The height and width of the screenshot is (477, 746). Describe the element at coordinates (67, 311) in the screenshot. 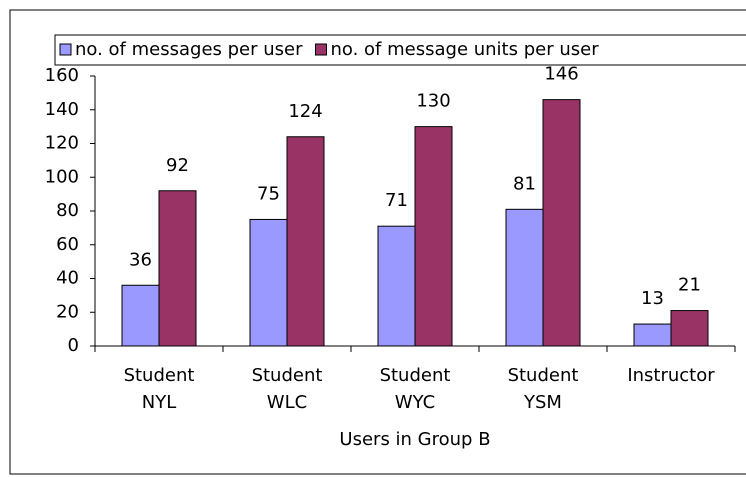

I see `y-tick-label: 20` at that location.